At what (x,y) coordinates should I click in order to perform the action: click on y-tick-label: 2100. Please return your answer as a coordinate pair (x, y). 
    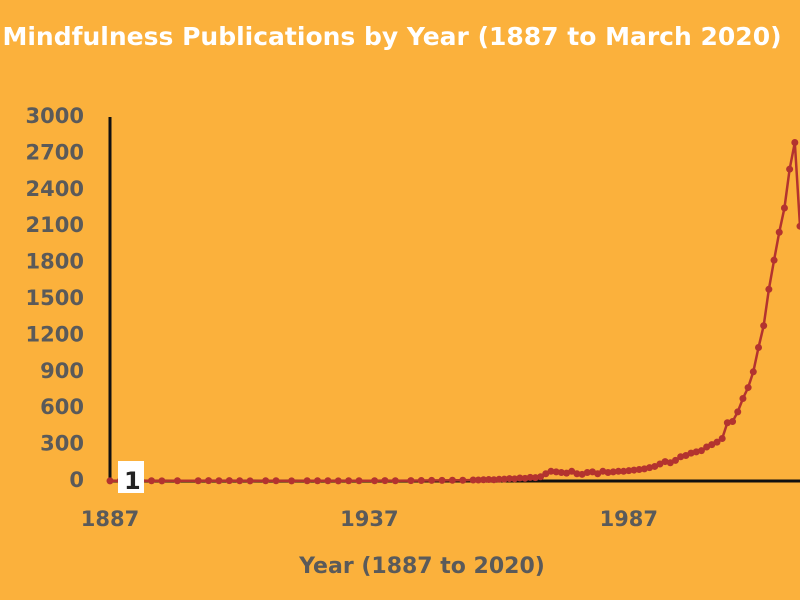
    Looking at the image, I should click on (55, 225).